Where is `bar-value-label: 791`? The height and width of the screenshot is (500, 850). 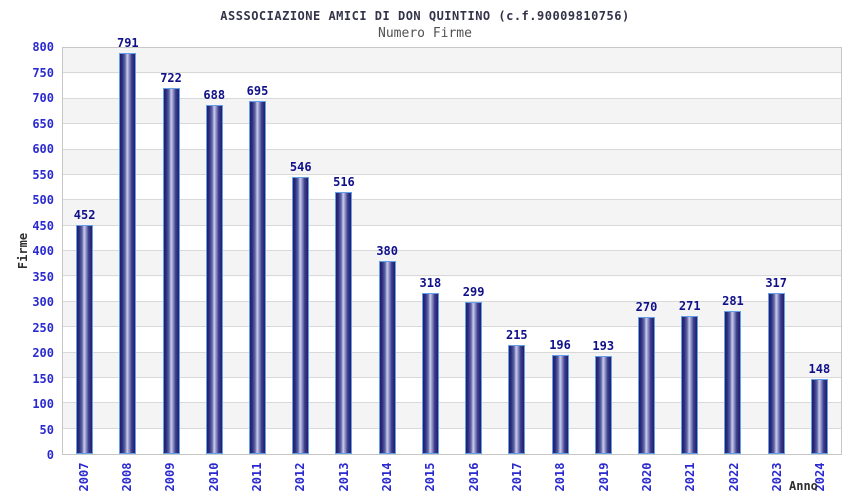
bar-value-label: 791 is located at coordinates (127, 42).